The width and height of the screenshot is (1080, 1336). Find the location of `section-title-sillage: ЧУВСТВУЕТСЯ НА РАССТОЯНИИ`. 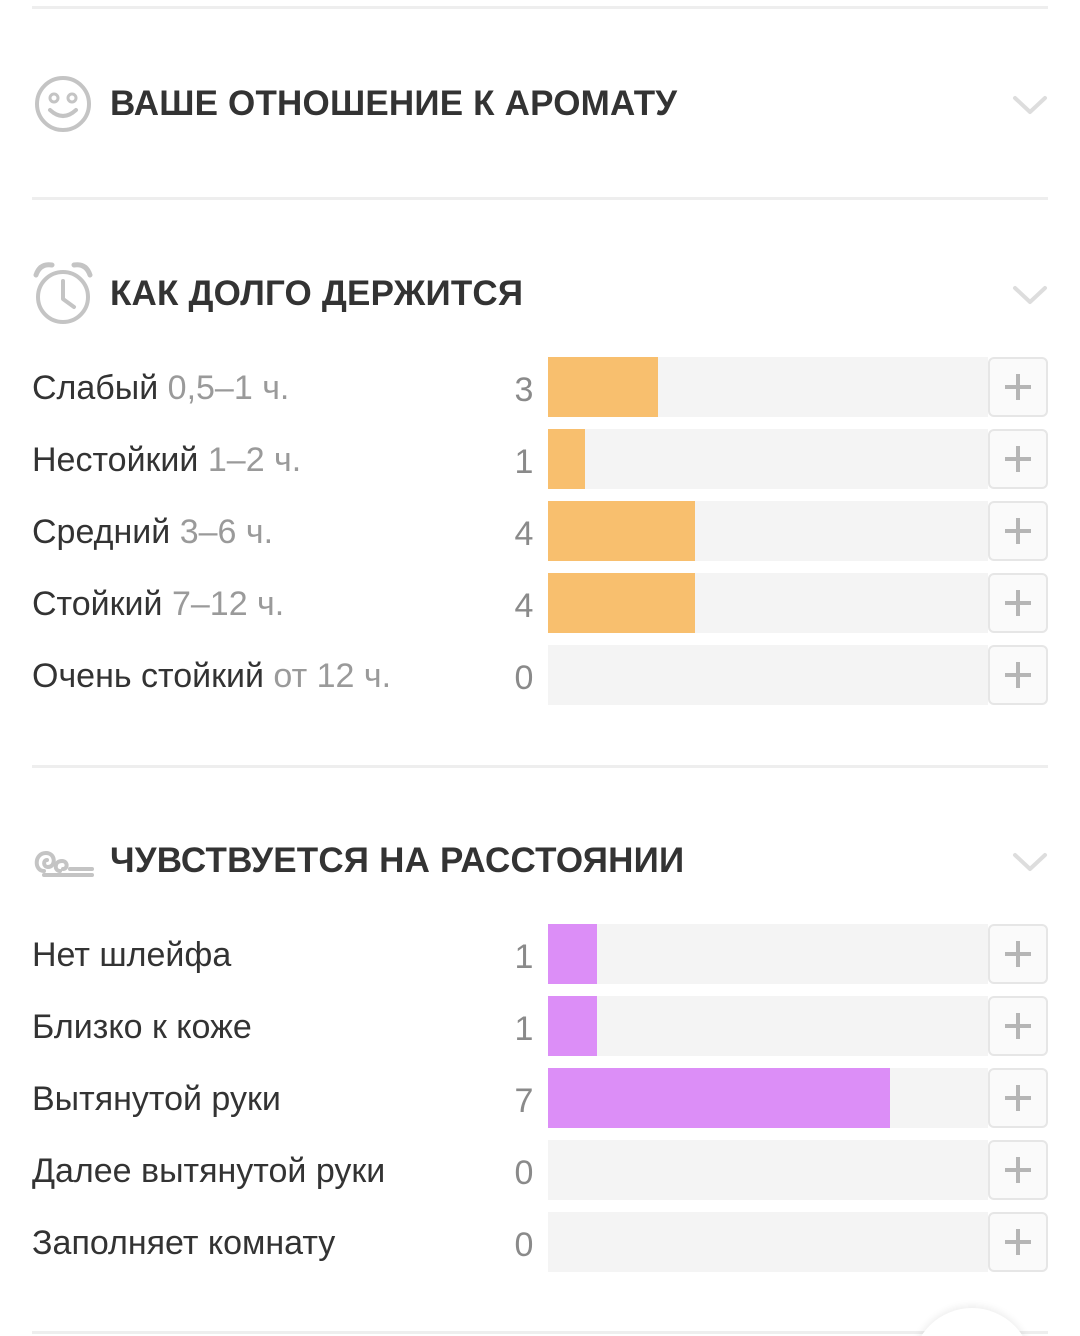

section-title-sillage: ЧУВСТВУЕТСЯ НА РАССТОЯНИИ is located at coordinates (397, 860).